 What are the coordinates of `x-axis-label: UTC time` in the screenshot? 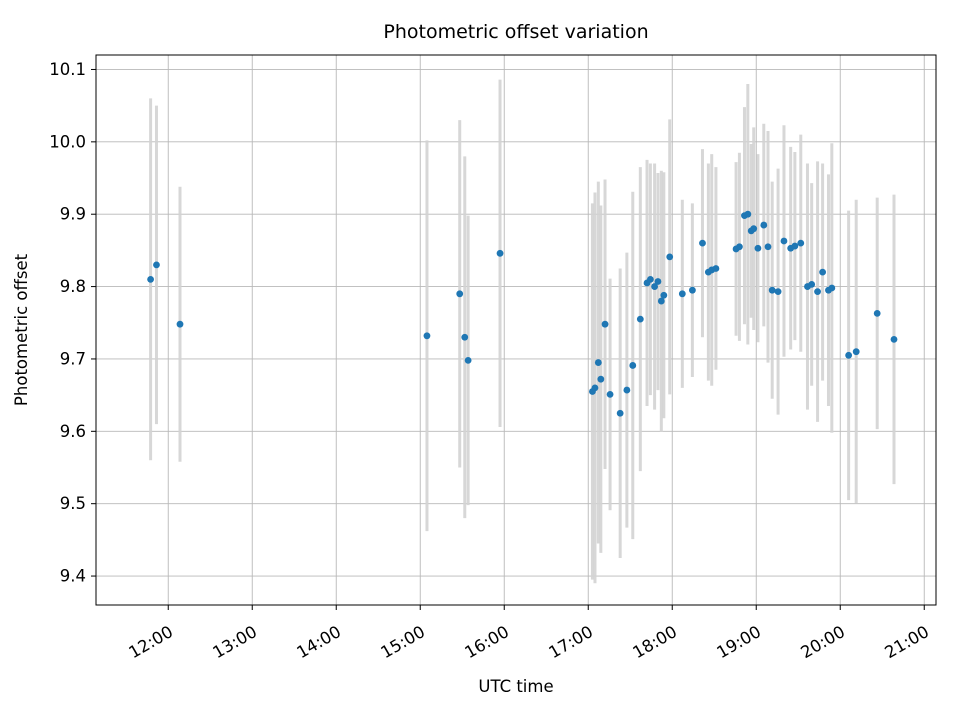 It's located at (515, 686).